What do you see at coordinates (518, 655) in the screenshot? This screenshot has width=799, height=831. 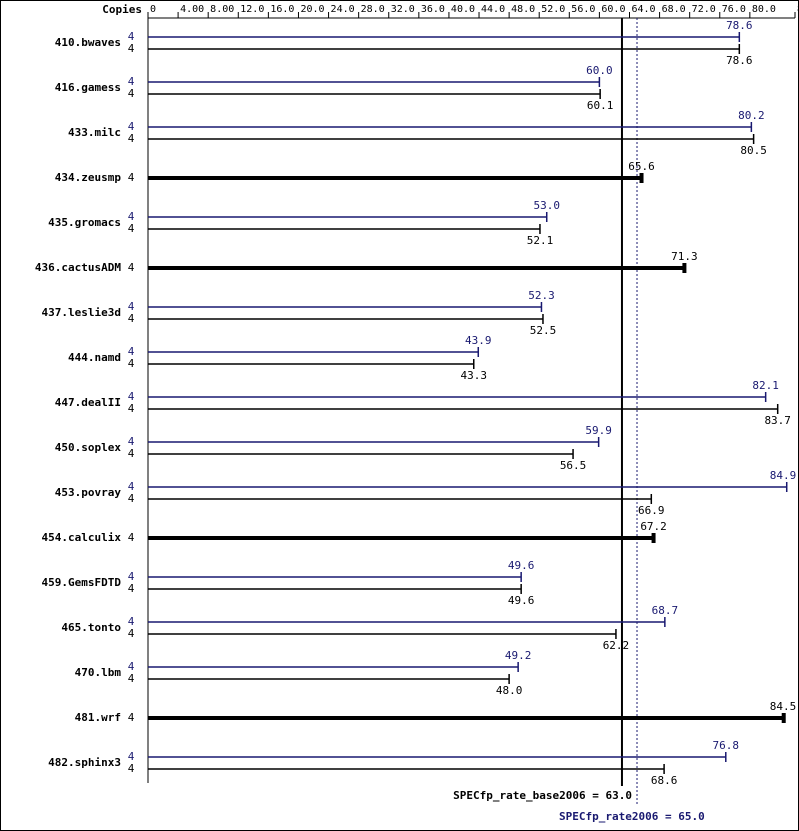 I see `value-label: 49.2` at bounding box center [518, 655].